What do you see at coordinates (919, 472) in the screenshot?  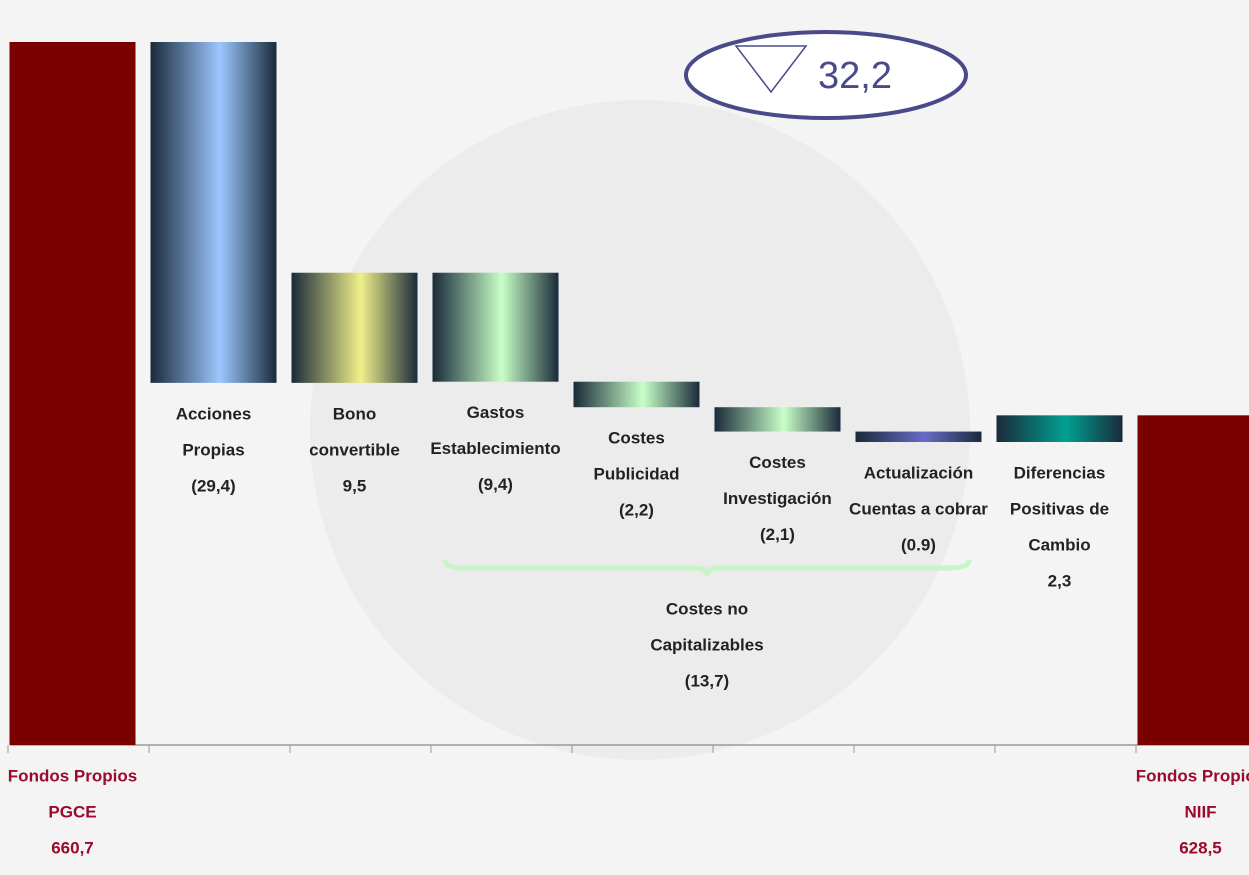 I see `category-label: Actualización` at bounding box center [919, 472].